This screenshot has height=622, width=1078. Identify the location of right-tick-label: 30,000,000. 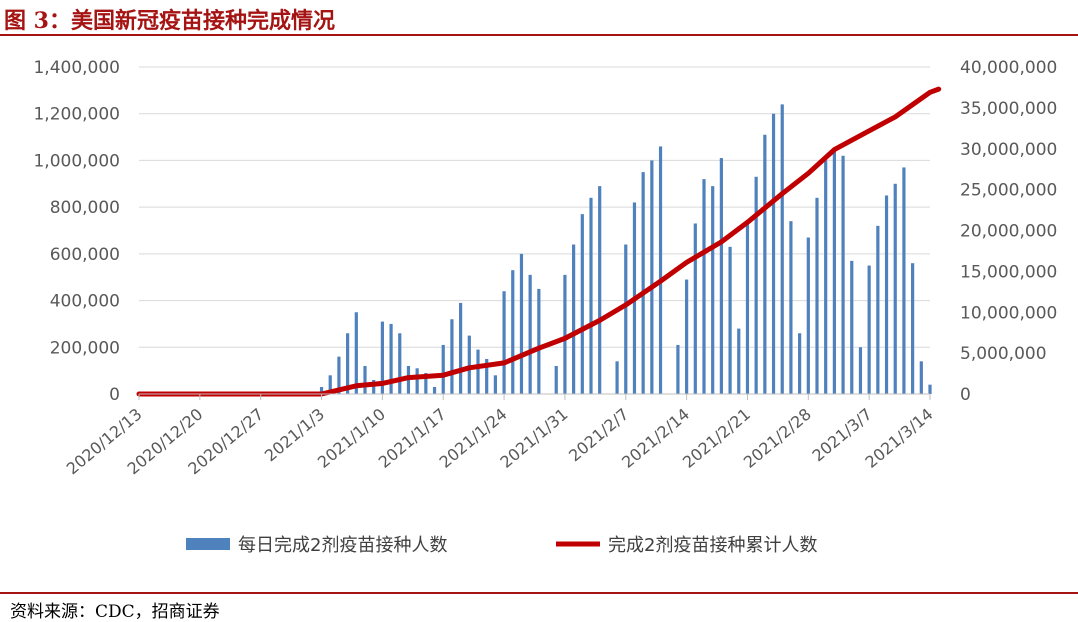
(1008, 150).